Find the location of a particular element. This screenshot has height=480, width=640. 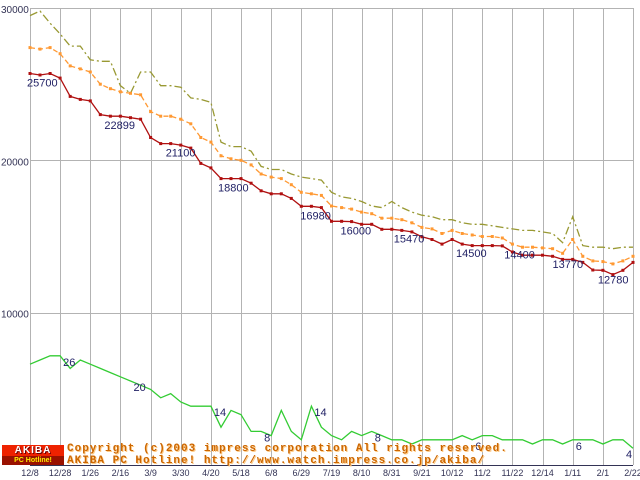

price-label: 13770 is located at coordinates (568, 265).